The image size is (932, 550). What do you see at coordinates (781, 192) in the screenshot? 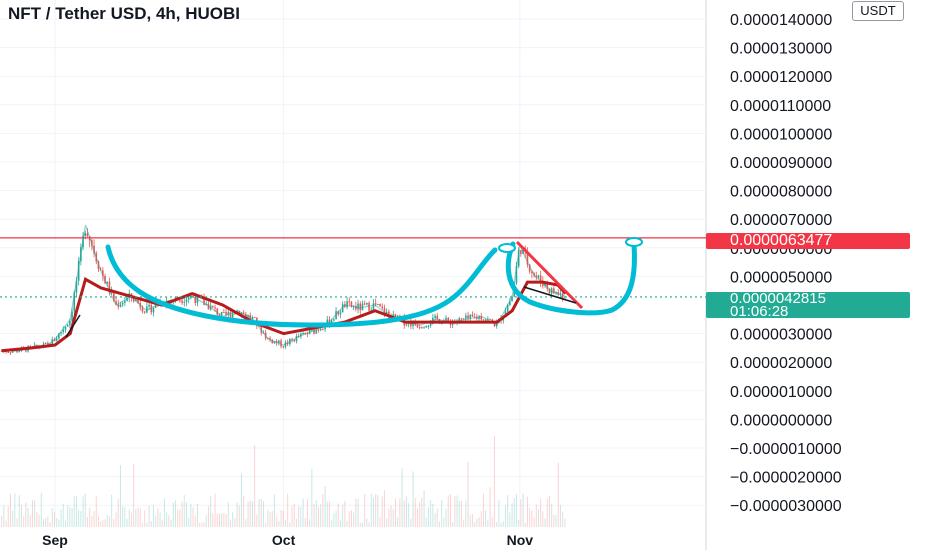
I see `y-tick-label: 0.0000080000` at bounding box center [781, 192].